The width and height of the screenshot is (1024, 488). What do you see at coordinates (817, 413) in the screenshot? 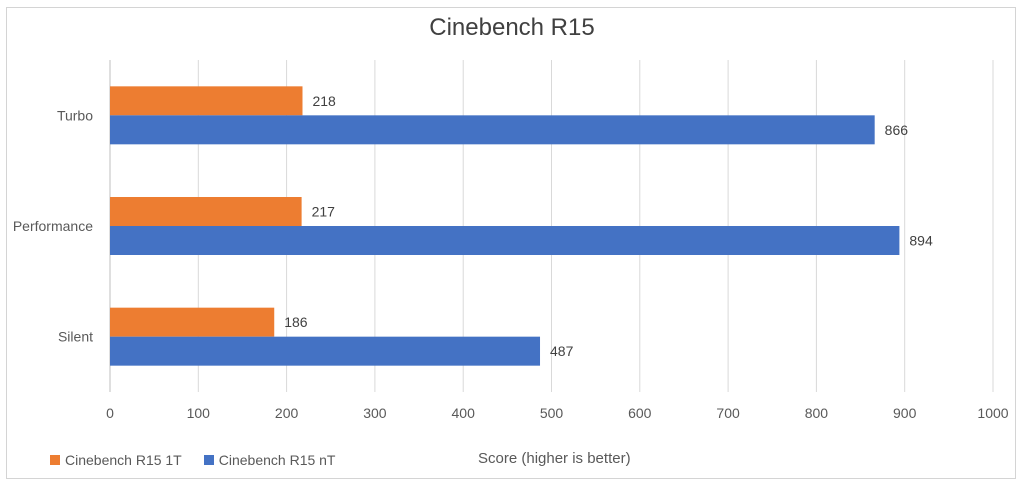
I see `x-tick-label: 800` at bounding box center [817, 413].